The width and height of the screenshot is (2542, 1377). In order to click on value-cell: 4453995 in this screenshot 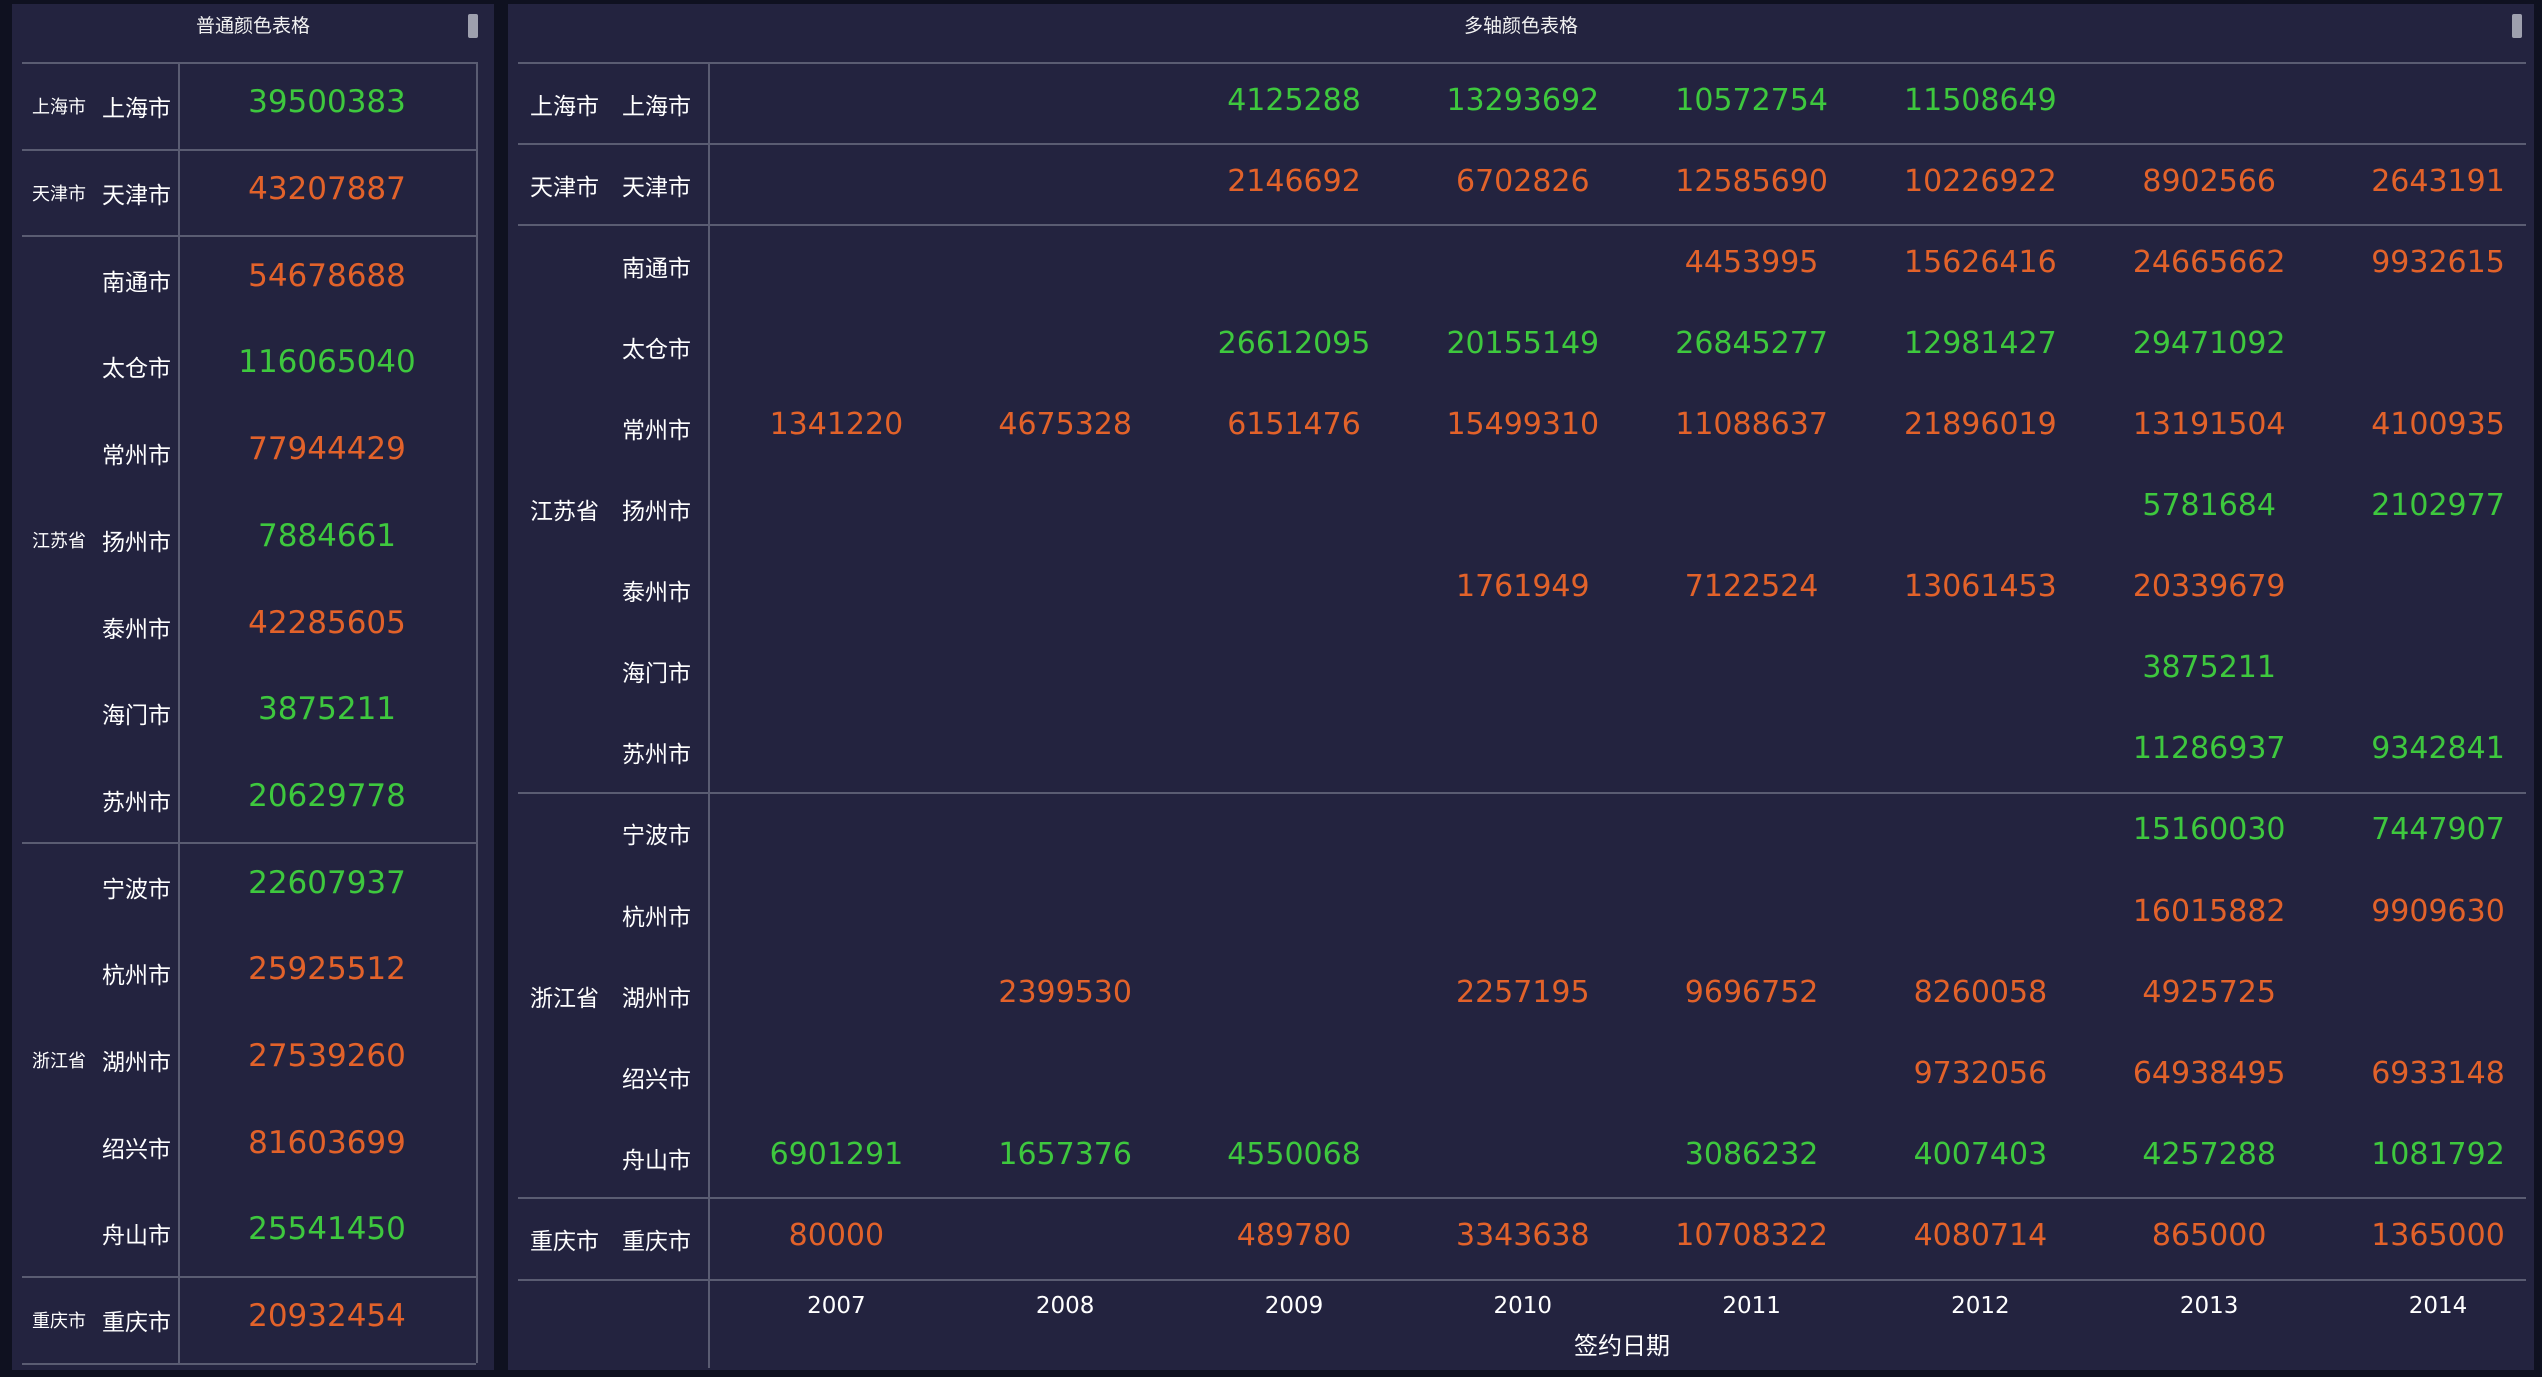, I will do `click(1751, 262)`.